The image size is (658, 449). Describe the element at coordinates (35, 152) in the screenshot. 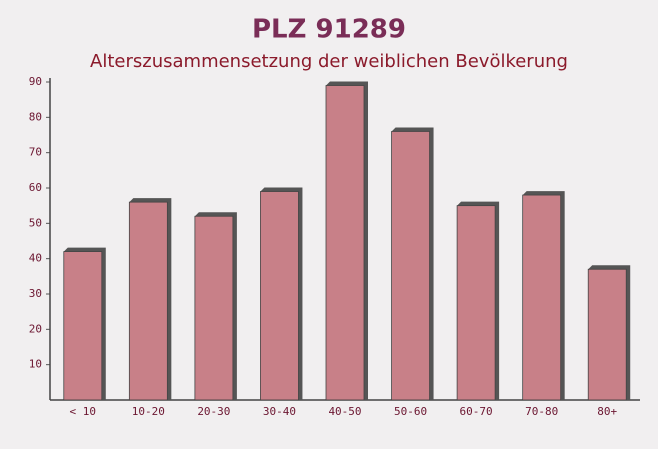

I see `y-tick-label: 70` at that location.